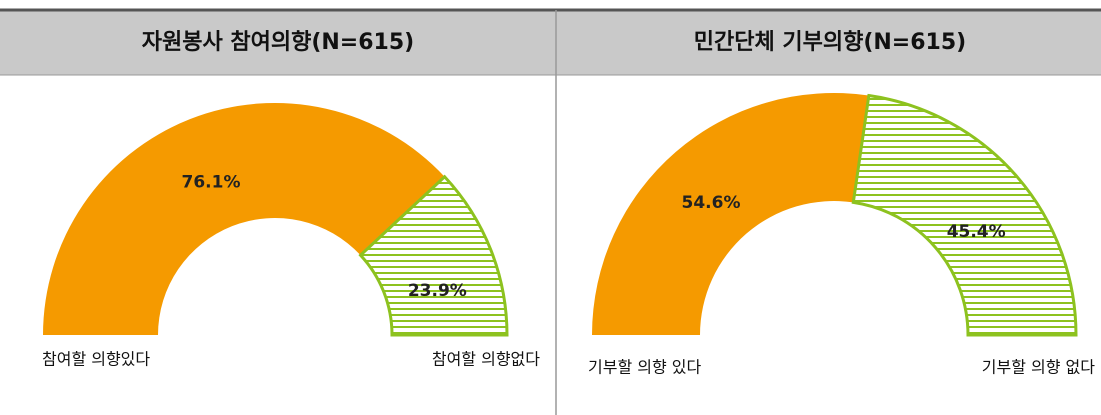  What do you see at coordinates (1038, 367) in the screenshot?
I see `category-label: 기부할 의향 없다` at bounding box center [1038, 367].